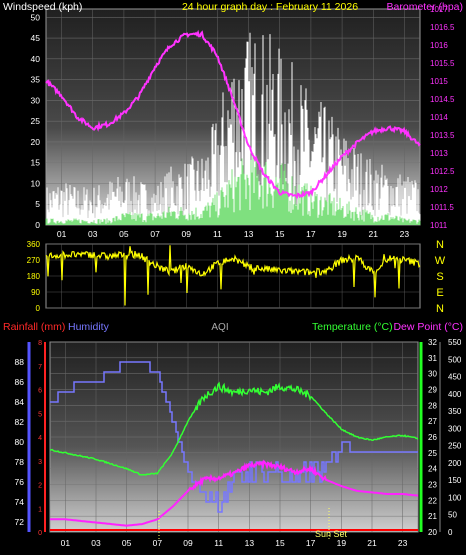 The width and height of the screenshot is (466, 555). What do you see at coordinates (439, 225) in the screenshot?
I see `barometer-tick-label: 1011` at bounding box center [439, 225].